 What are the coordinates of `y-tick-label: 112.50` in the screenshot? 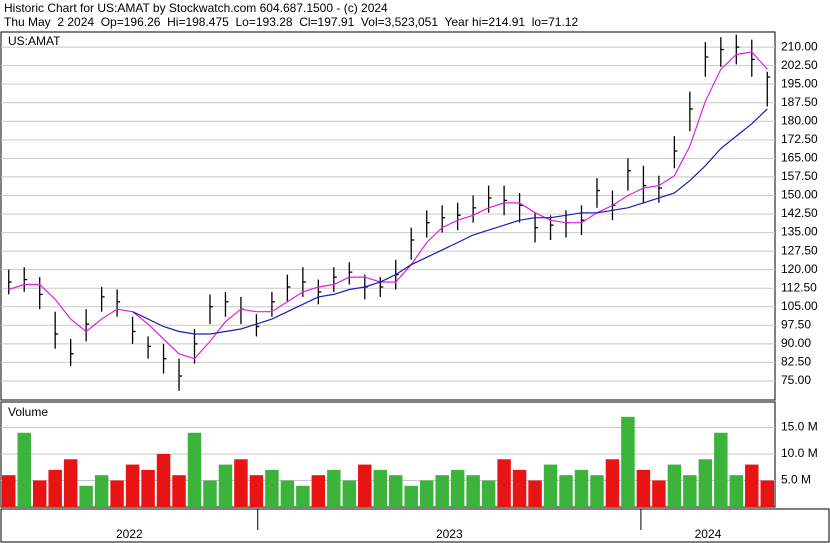 It's located at (799, 287).